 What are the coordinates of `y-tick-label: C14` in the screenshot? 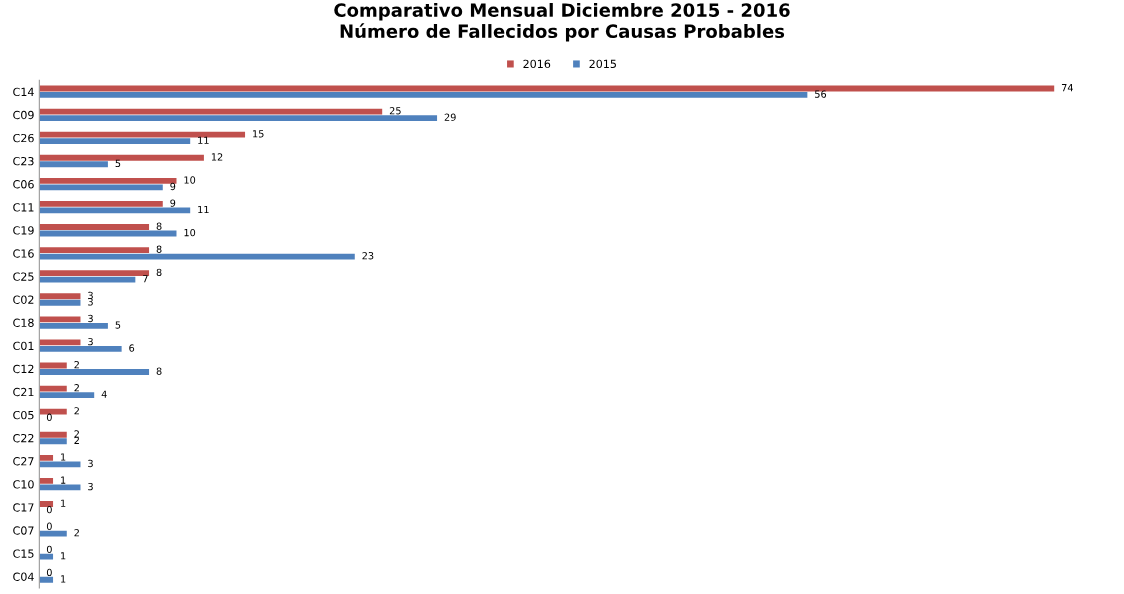 It's located at (23, 92).